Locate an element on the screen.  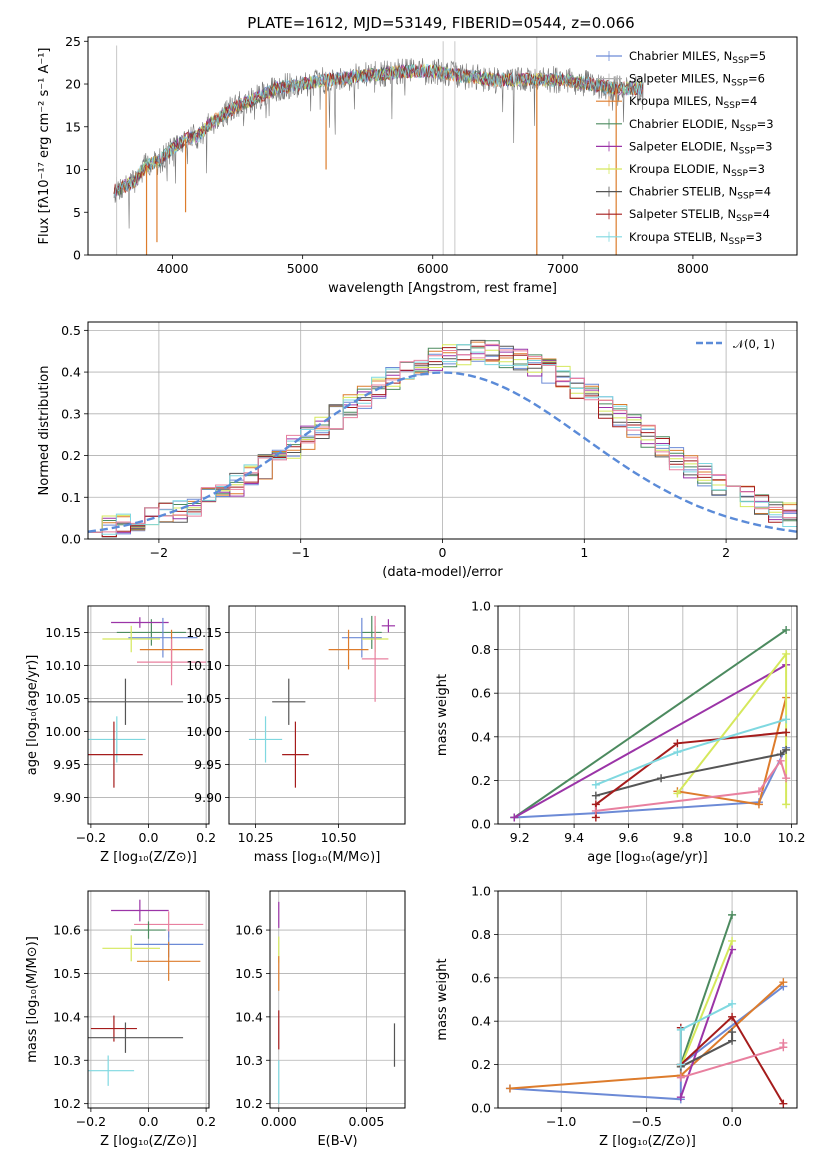
x-tick-label: 0.000 is located at coordinates (279, 1121).